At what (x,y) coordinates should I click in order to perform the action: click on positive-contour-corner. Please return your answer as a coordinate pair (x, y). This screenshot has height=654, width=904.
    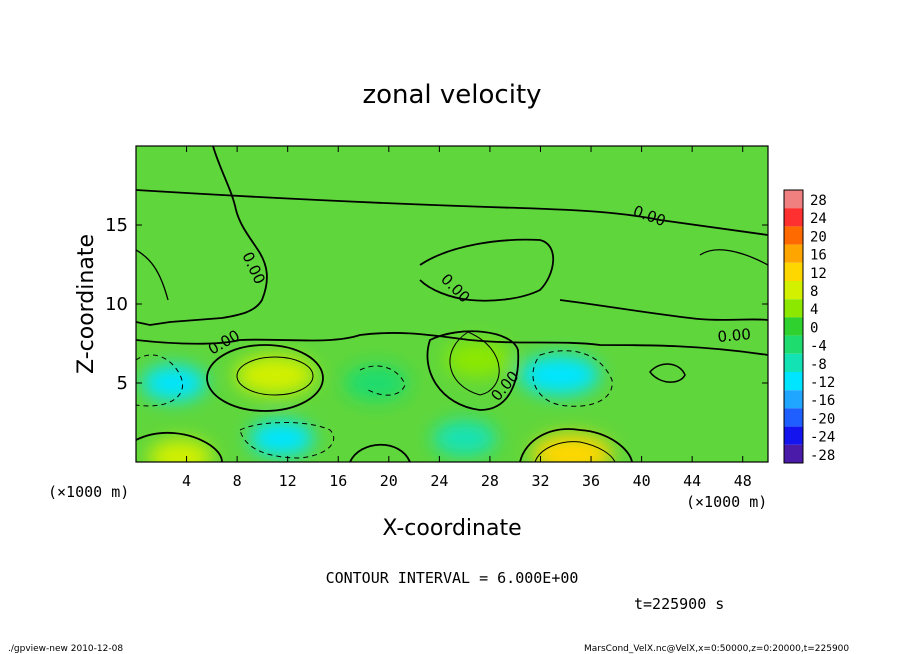
    Looking at the image, I should click on (179, 446).